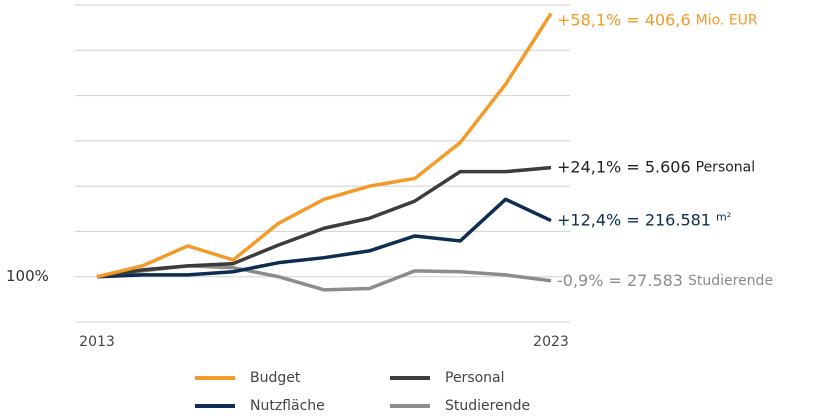 Image resolution: width=831 pixels, height=417 pixels. Describe the element at coordinates (287, 406) in the screenshot. I see `legend-label: Nutzfläche` at that location.